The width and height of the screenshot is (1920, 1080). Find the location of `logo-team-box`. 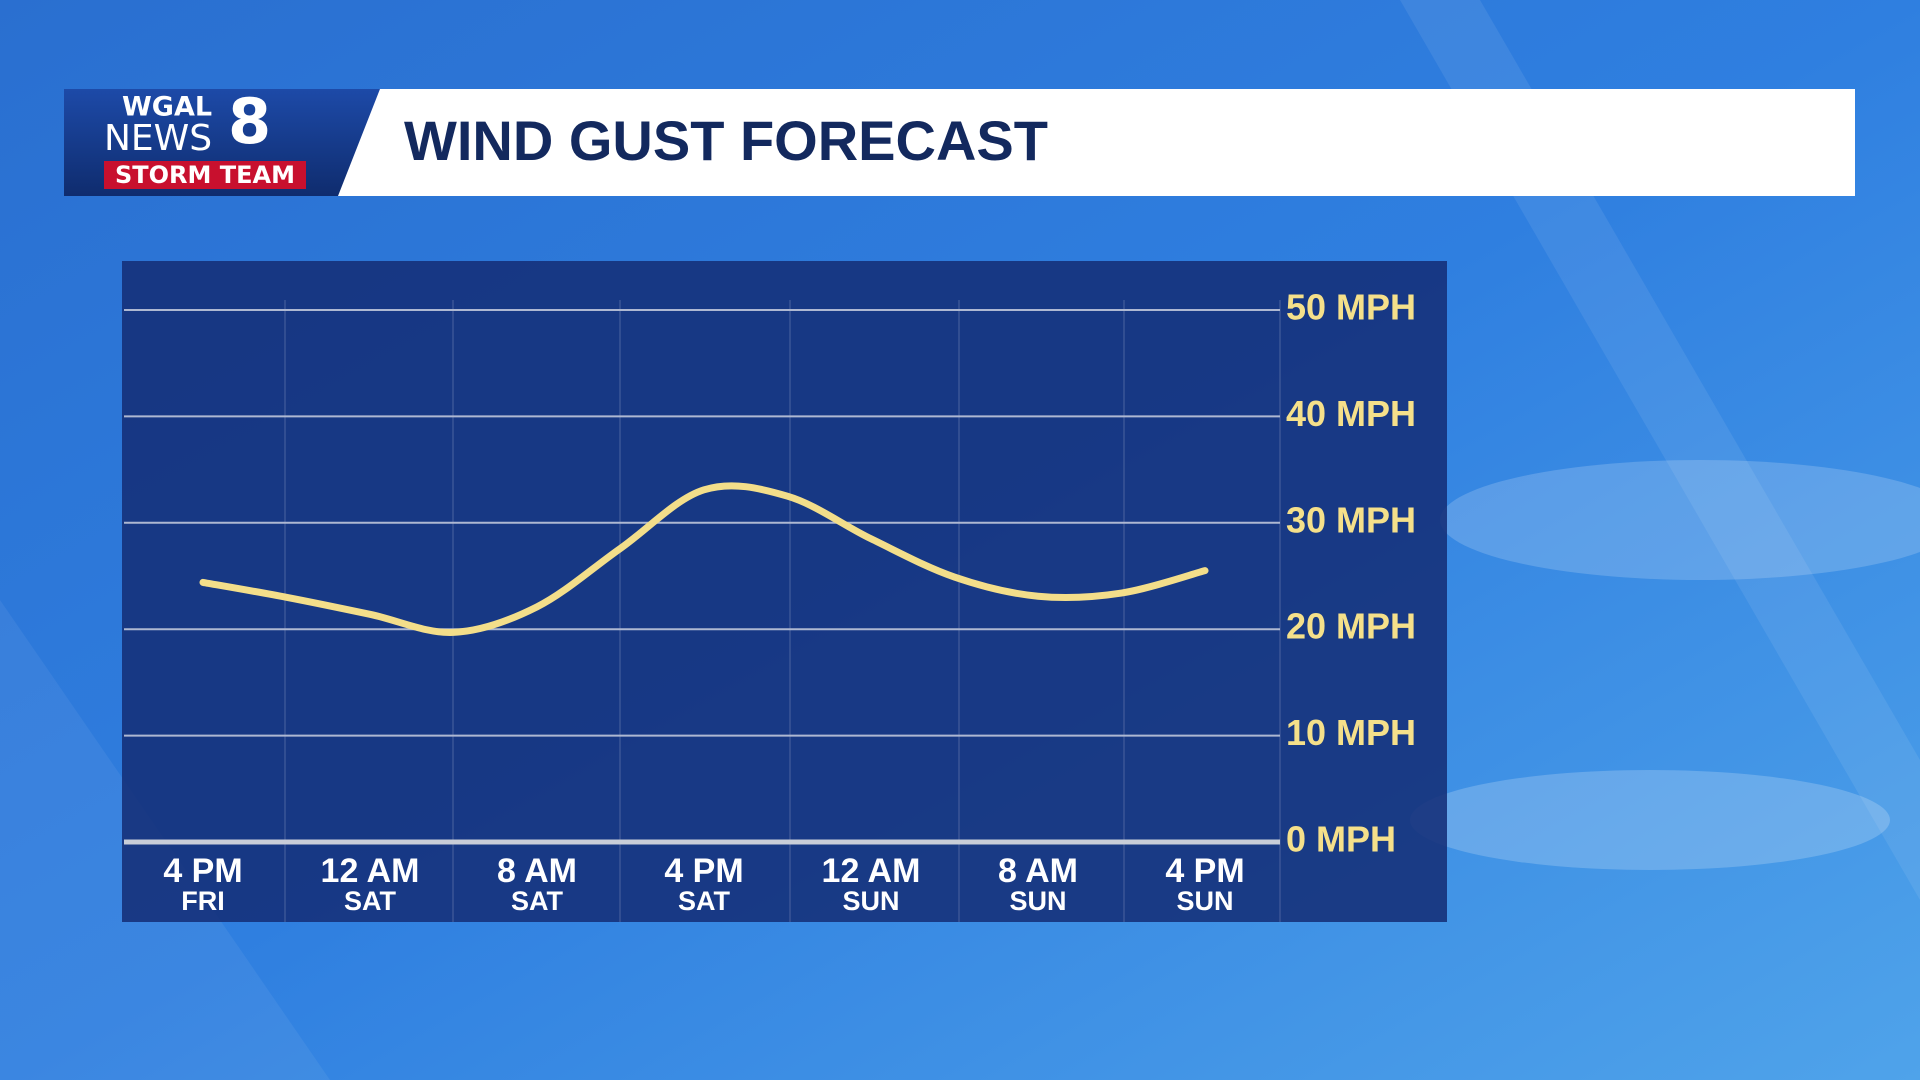

logo-team-box is located at coordinates (205, 175).